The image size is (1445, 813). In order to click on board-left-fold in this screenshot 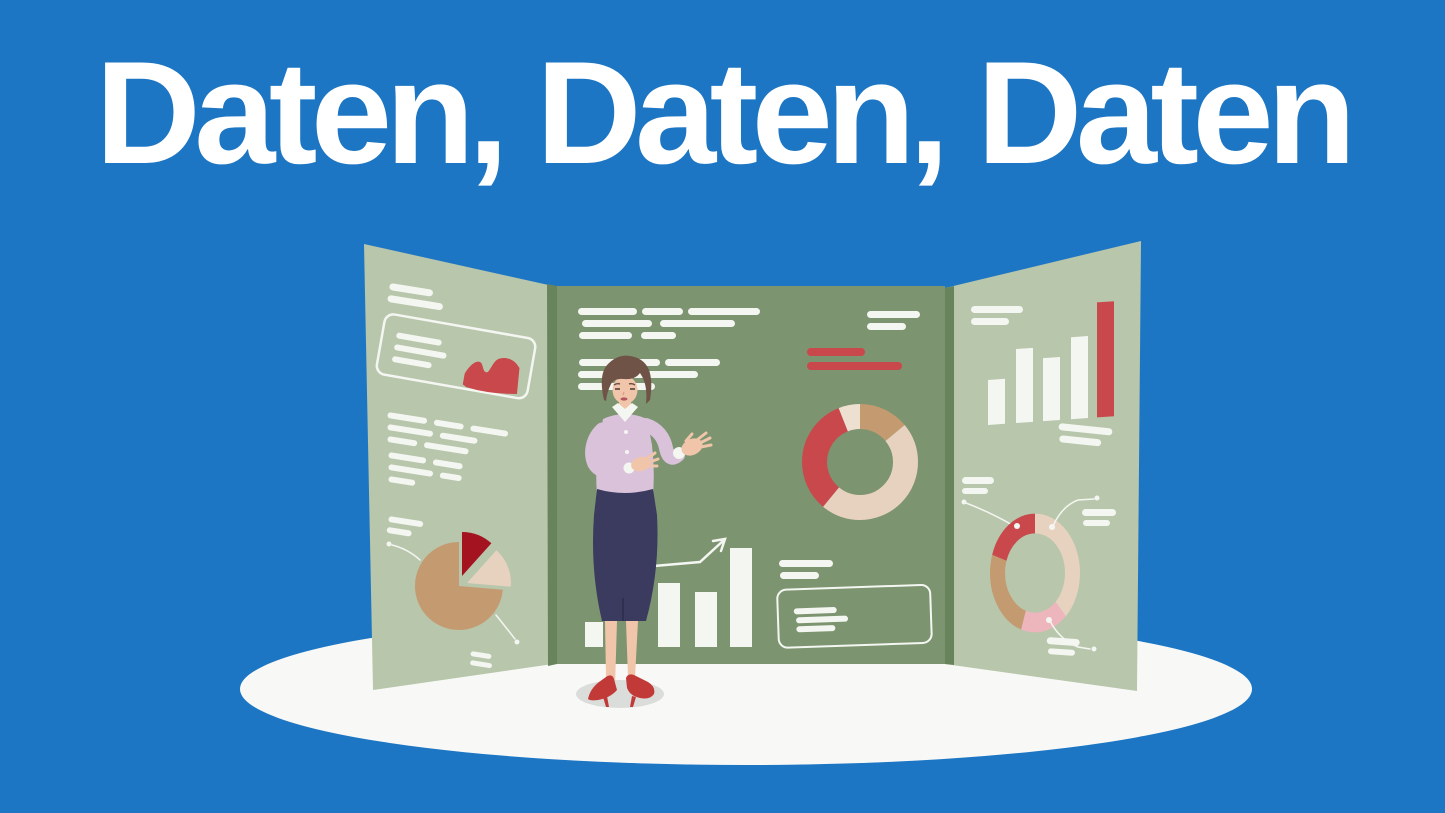, I will do `click(552, 475)`.